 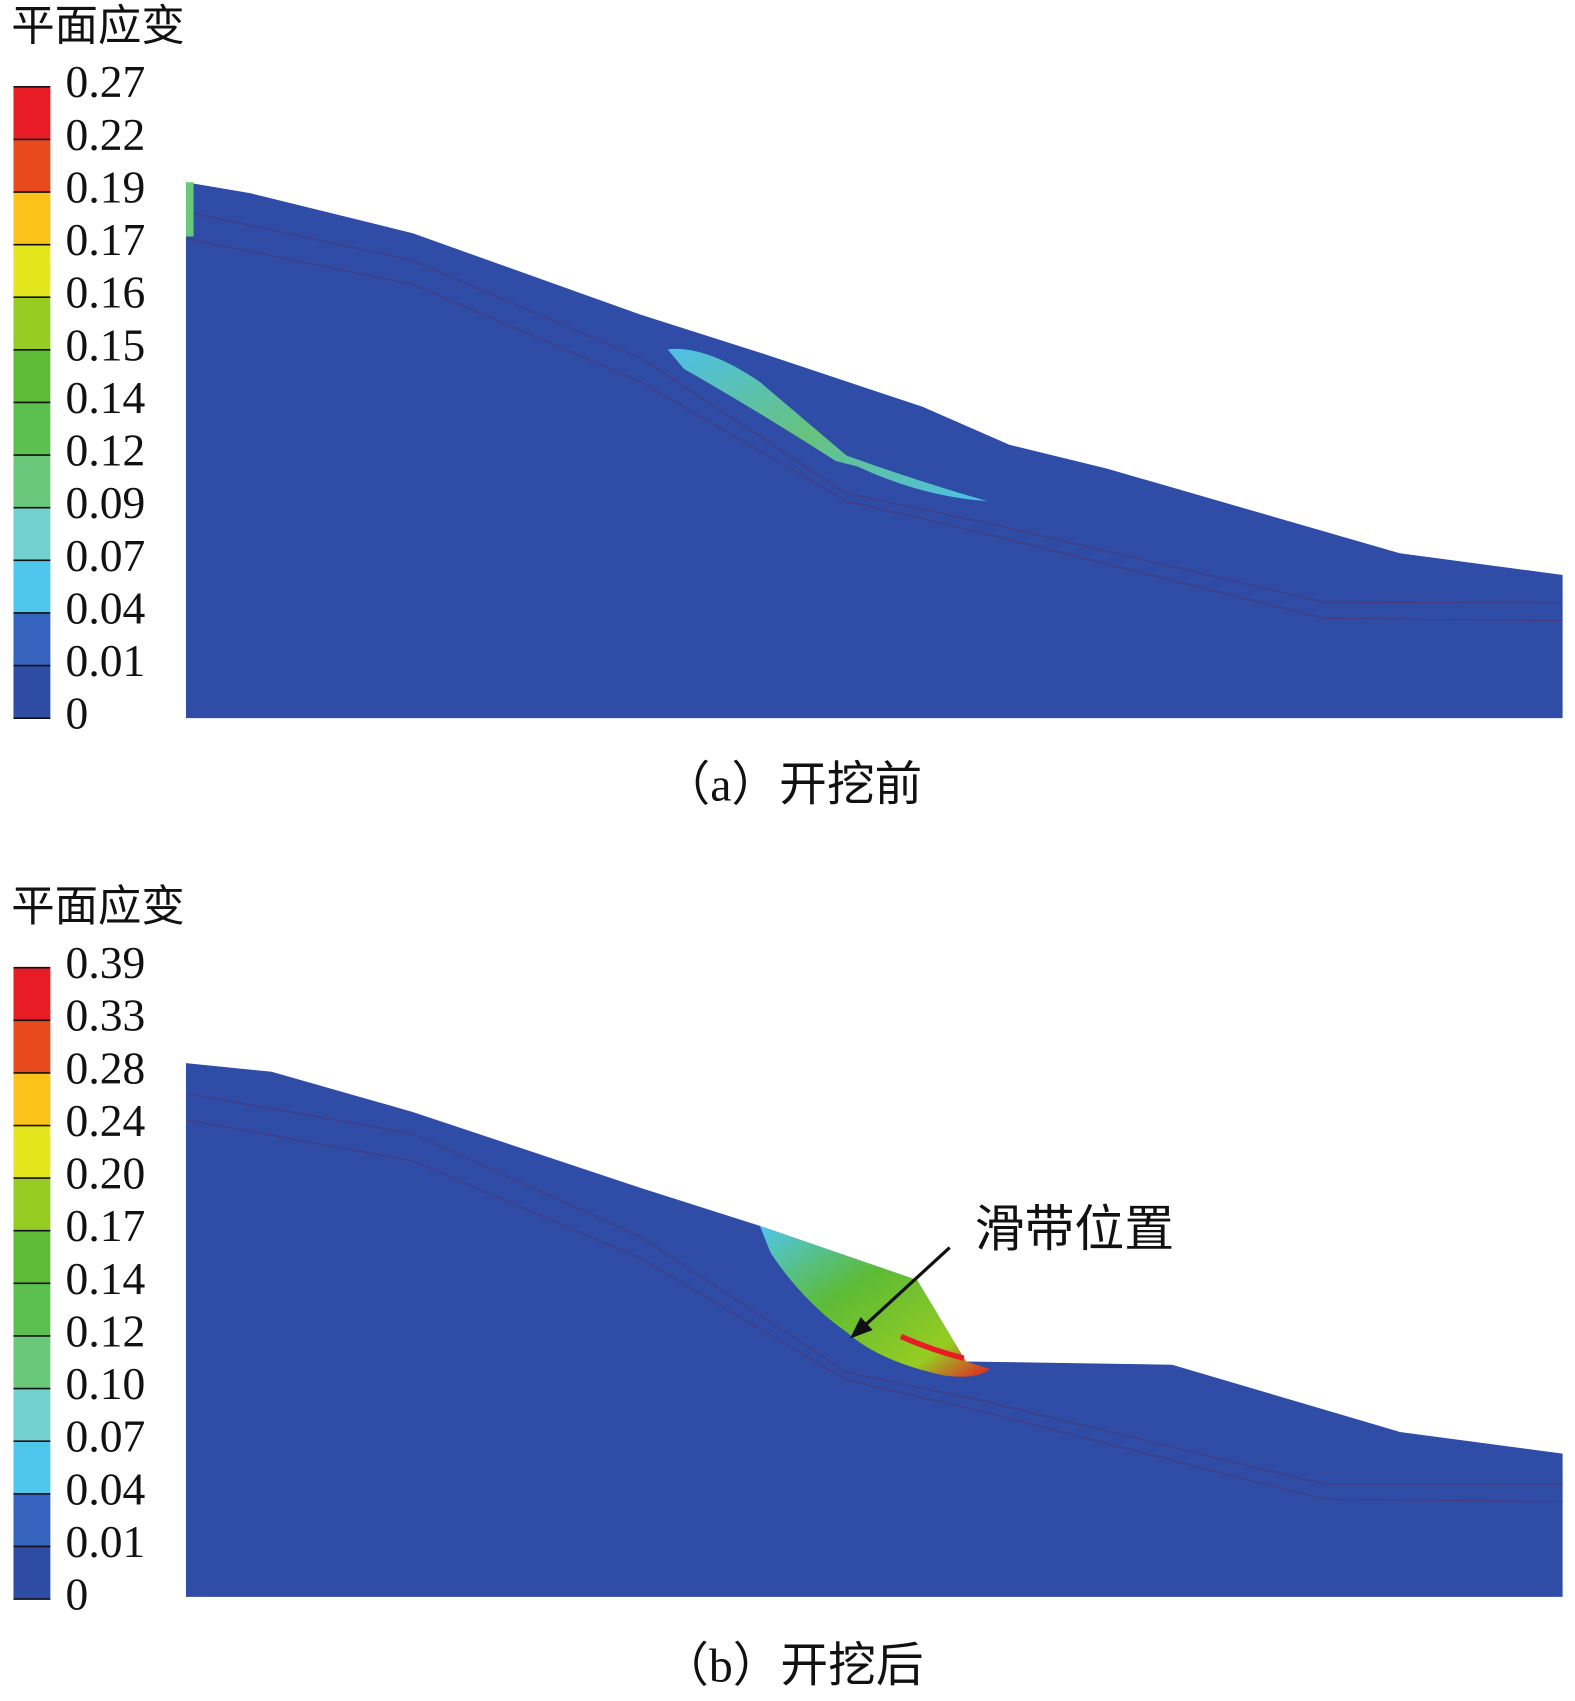 I want to click on caption: （a）开挖前, so click(x=792, y=785).